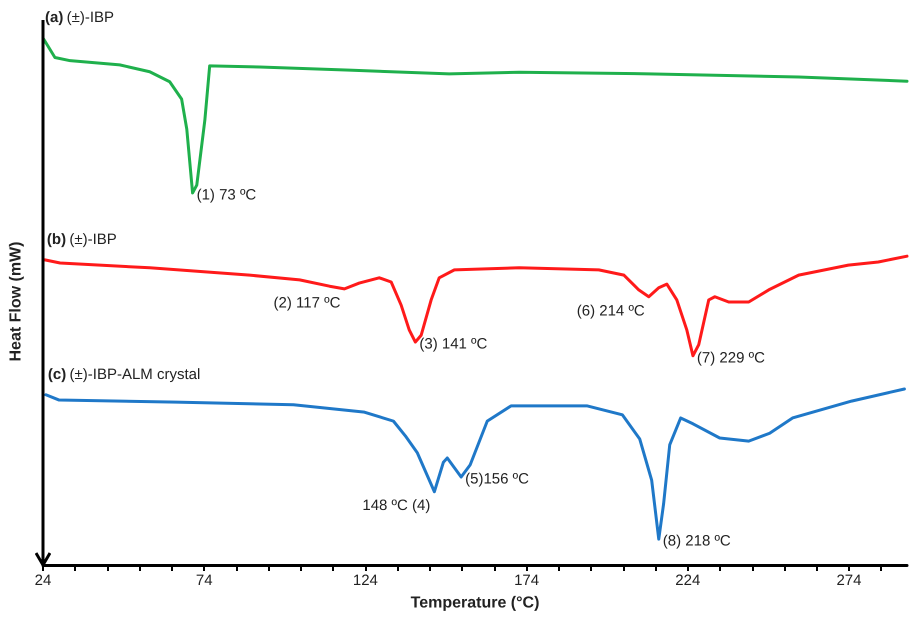 This screenshot has width=909, height=628. Describe the element at coordinates (43, 580) in the screenshot. I see `x-tick-label: 24` at that location.